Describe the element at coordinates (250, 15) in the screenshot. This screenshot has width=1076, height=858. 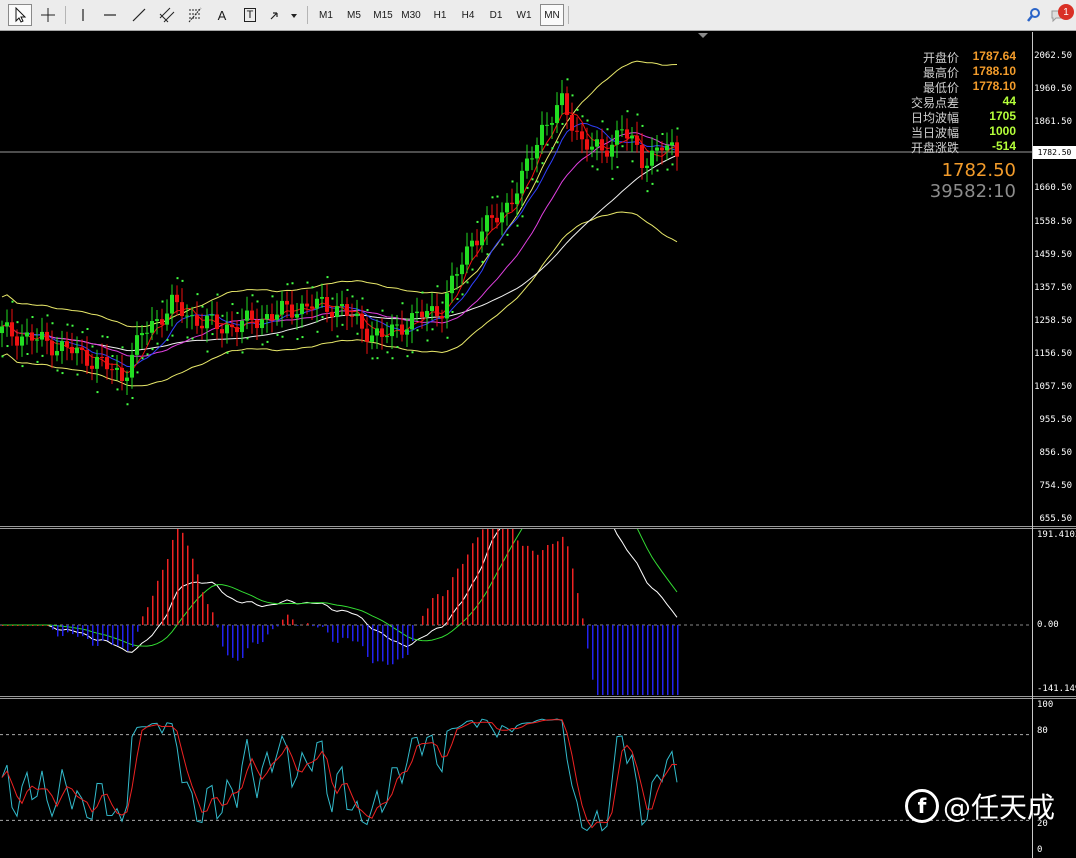
I see `text-label-tool-button: T` at that location.